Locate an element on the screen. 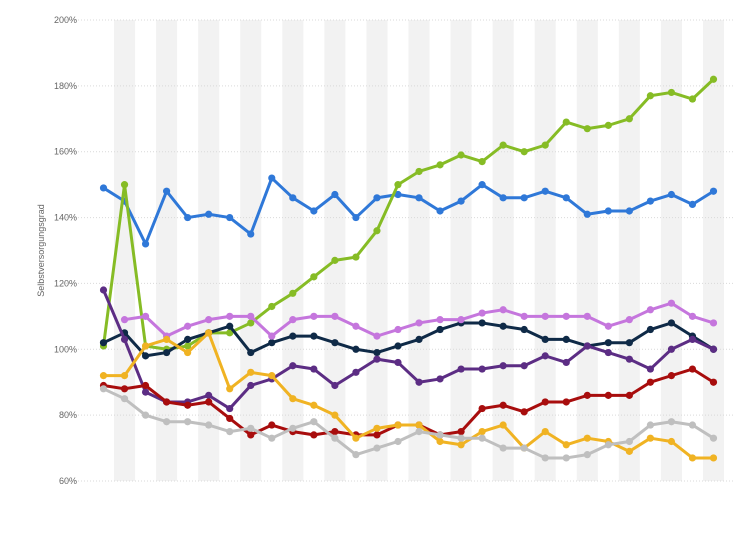 Image resolution: width=754 pixels, height=560 pixels. y-tick-label: 100% is located at coordinates (65, 349).